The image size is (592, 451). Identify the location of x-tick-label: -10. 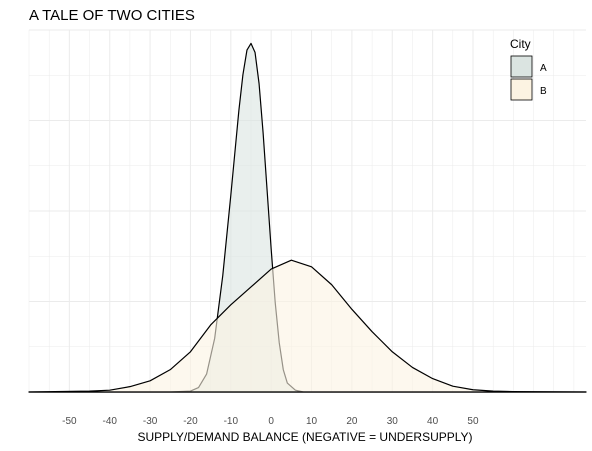
(231, 421).